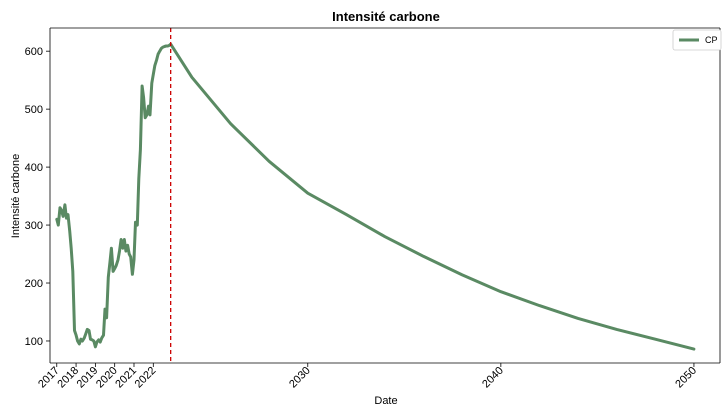  Describe the element at coordinates (697, 40) in the screenshot. I see `legend: CP` at that location.